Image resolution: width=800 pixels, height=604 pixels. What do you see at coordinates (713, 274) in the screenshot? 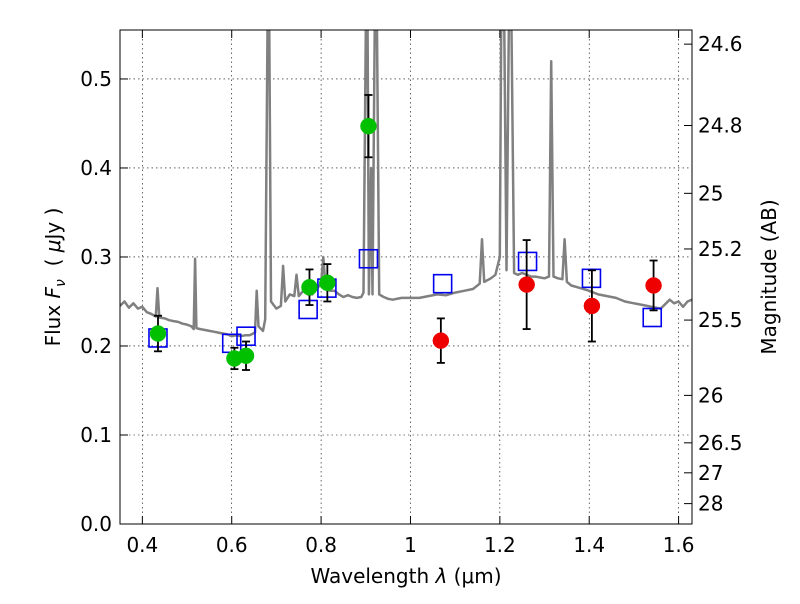
I see `y2-axis: 24.6 24.8 25 25.2 25.5 26 26.5 27 28` at bounding box center [713, 274].